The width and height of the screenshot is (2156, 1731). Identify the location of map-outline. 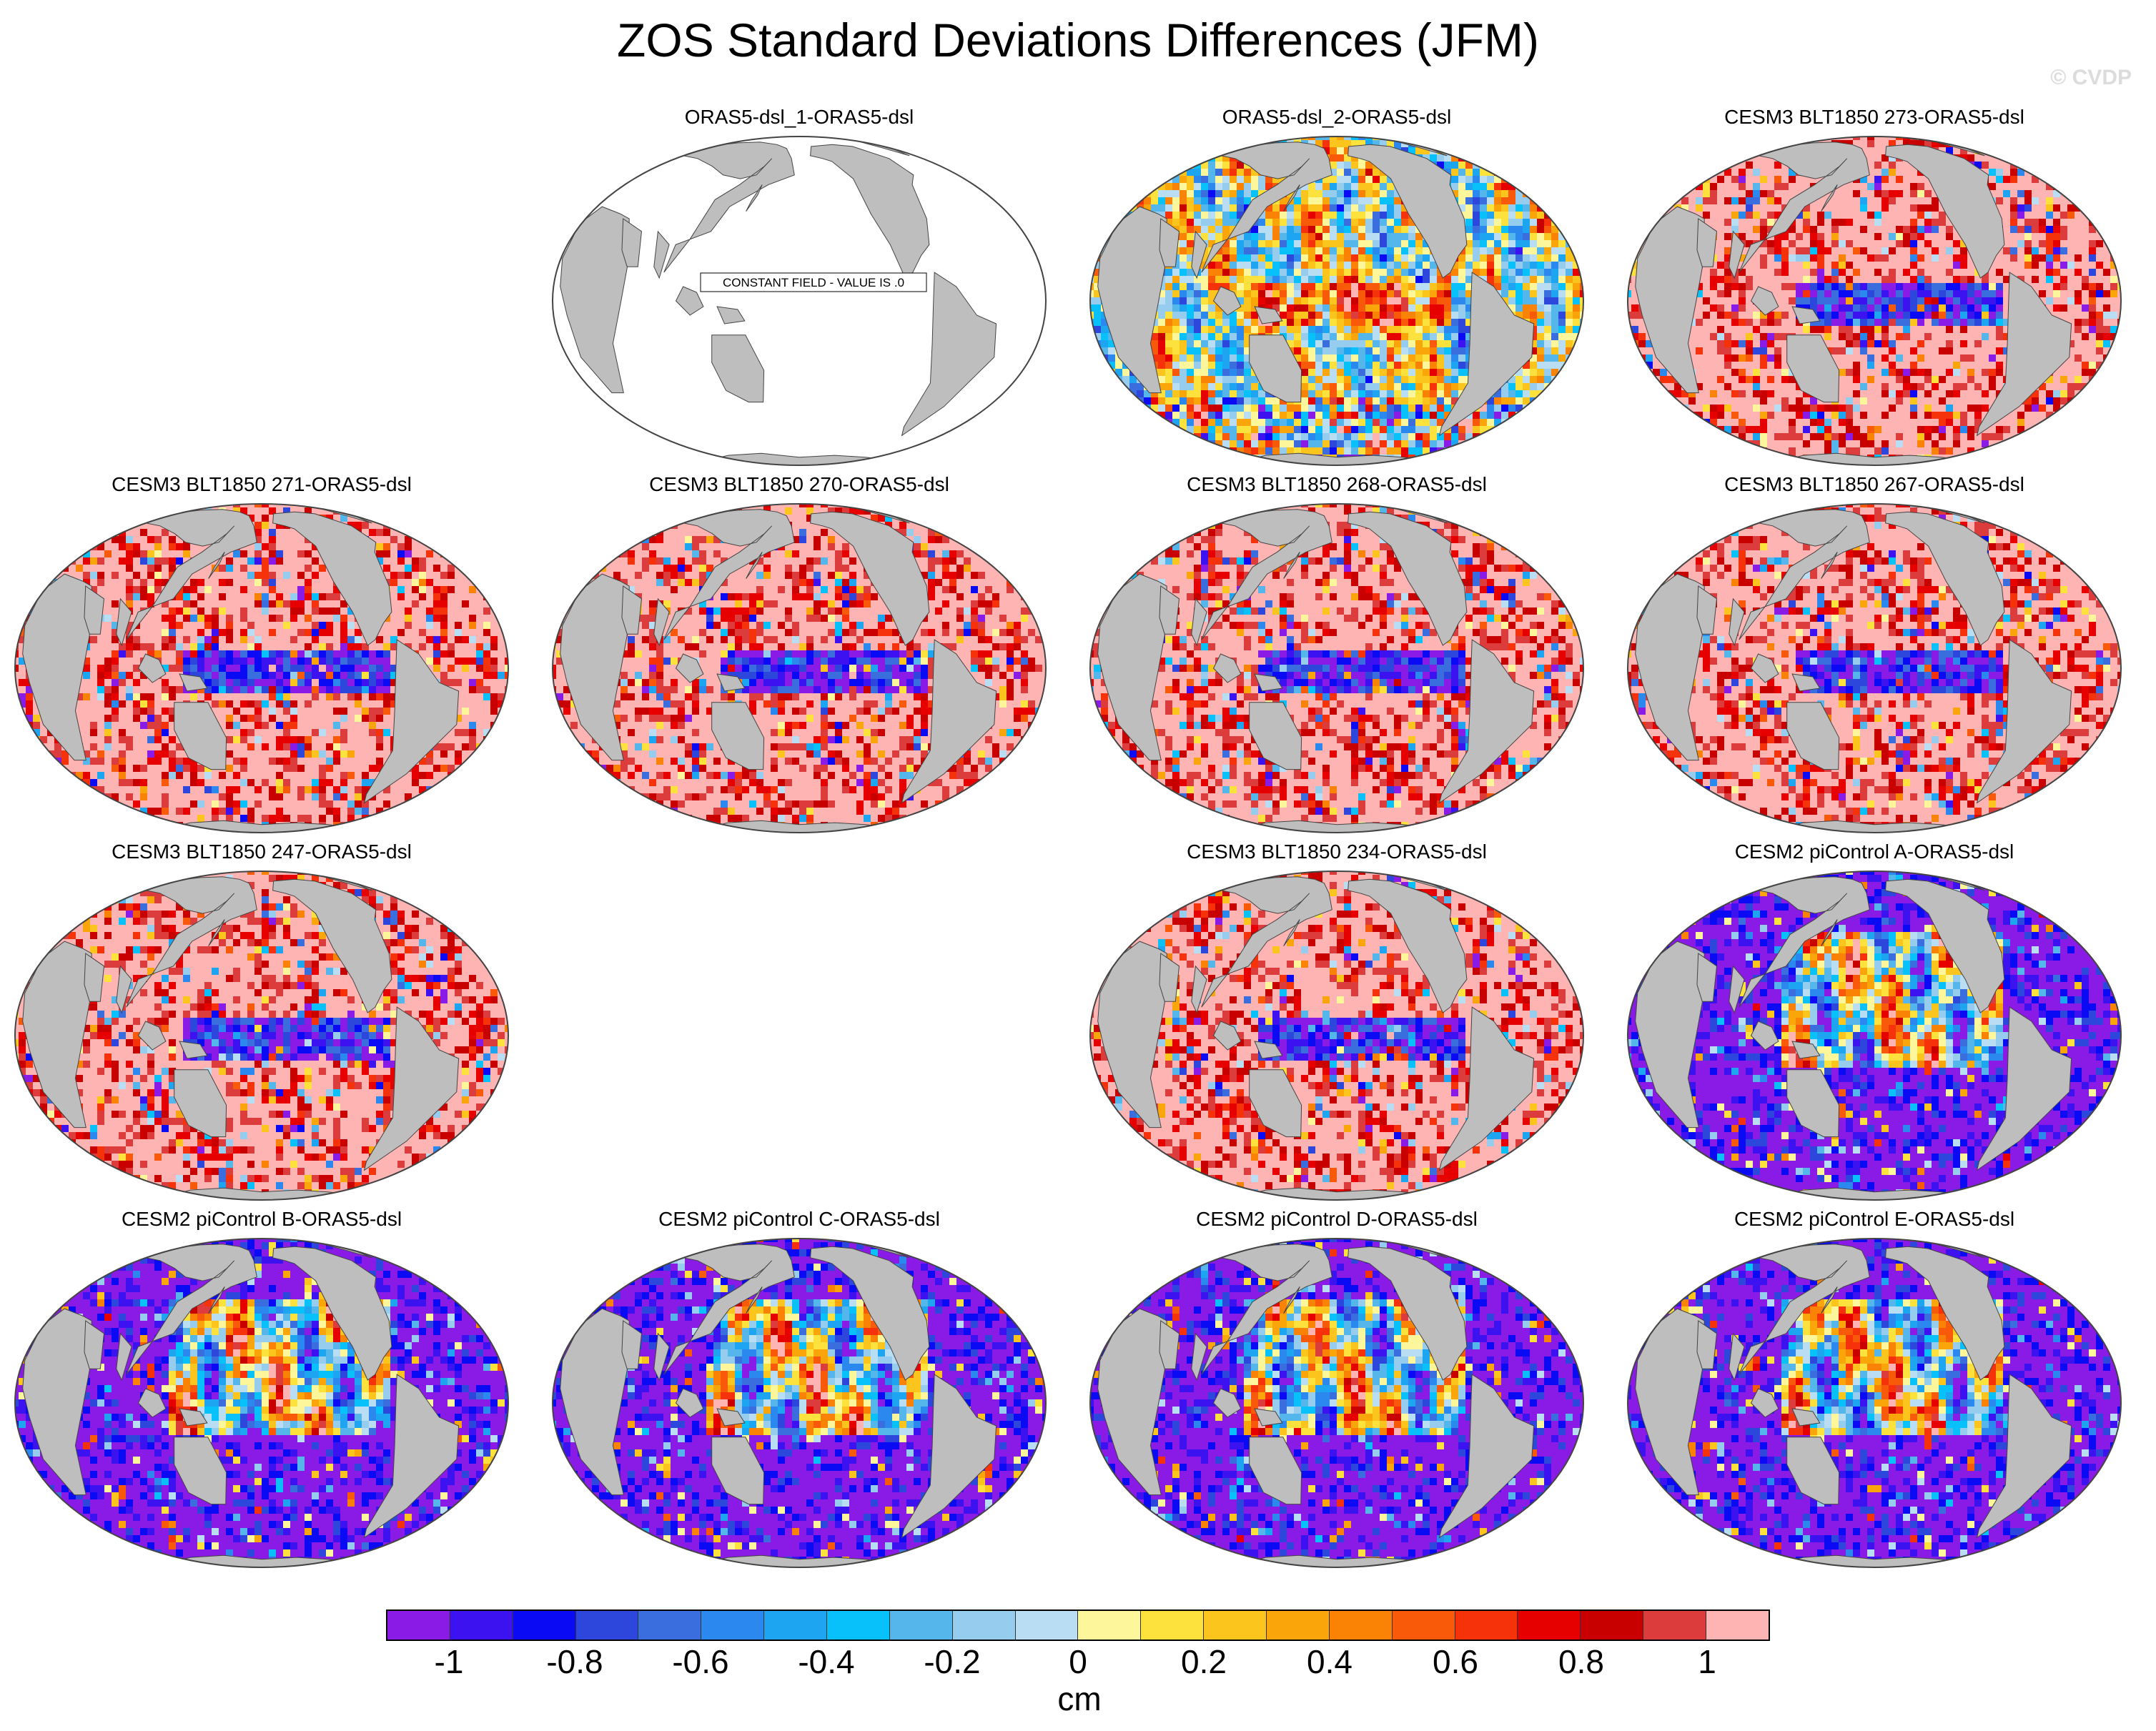
(799, 301).